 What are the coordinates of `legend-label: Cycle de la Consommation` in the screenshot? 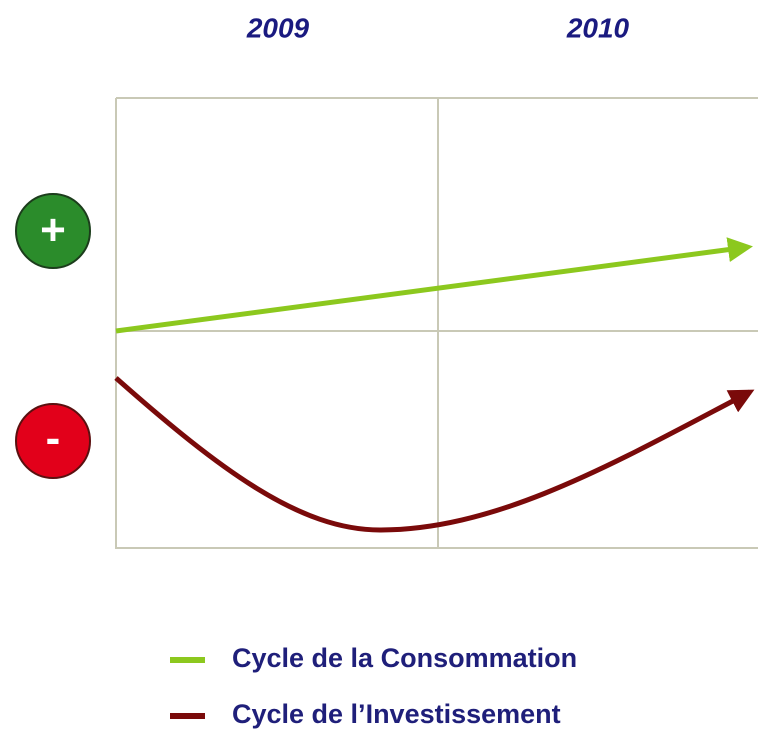 It's located at (404, 658).